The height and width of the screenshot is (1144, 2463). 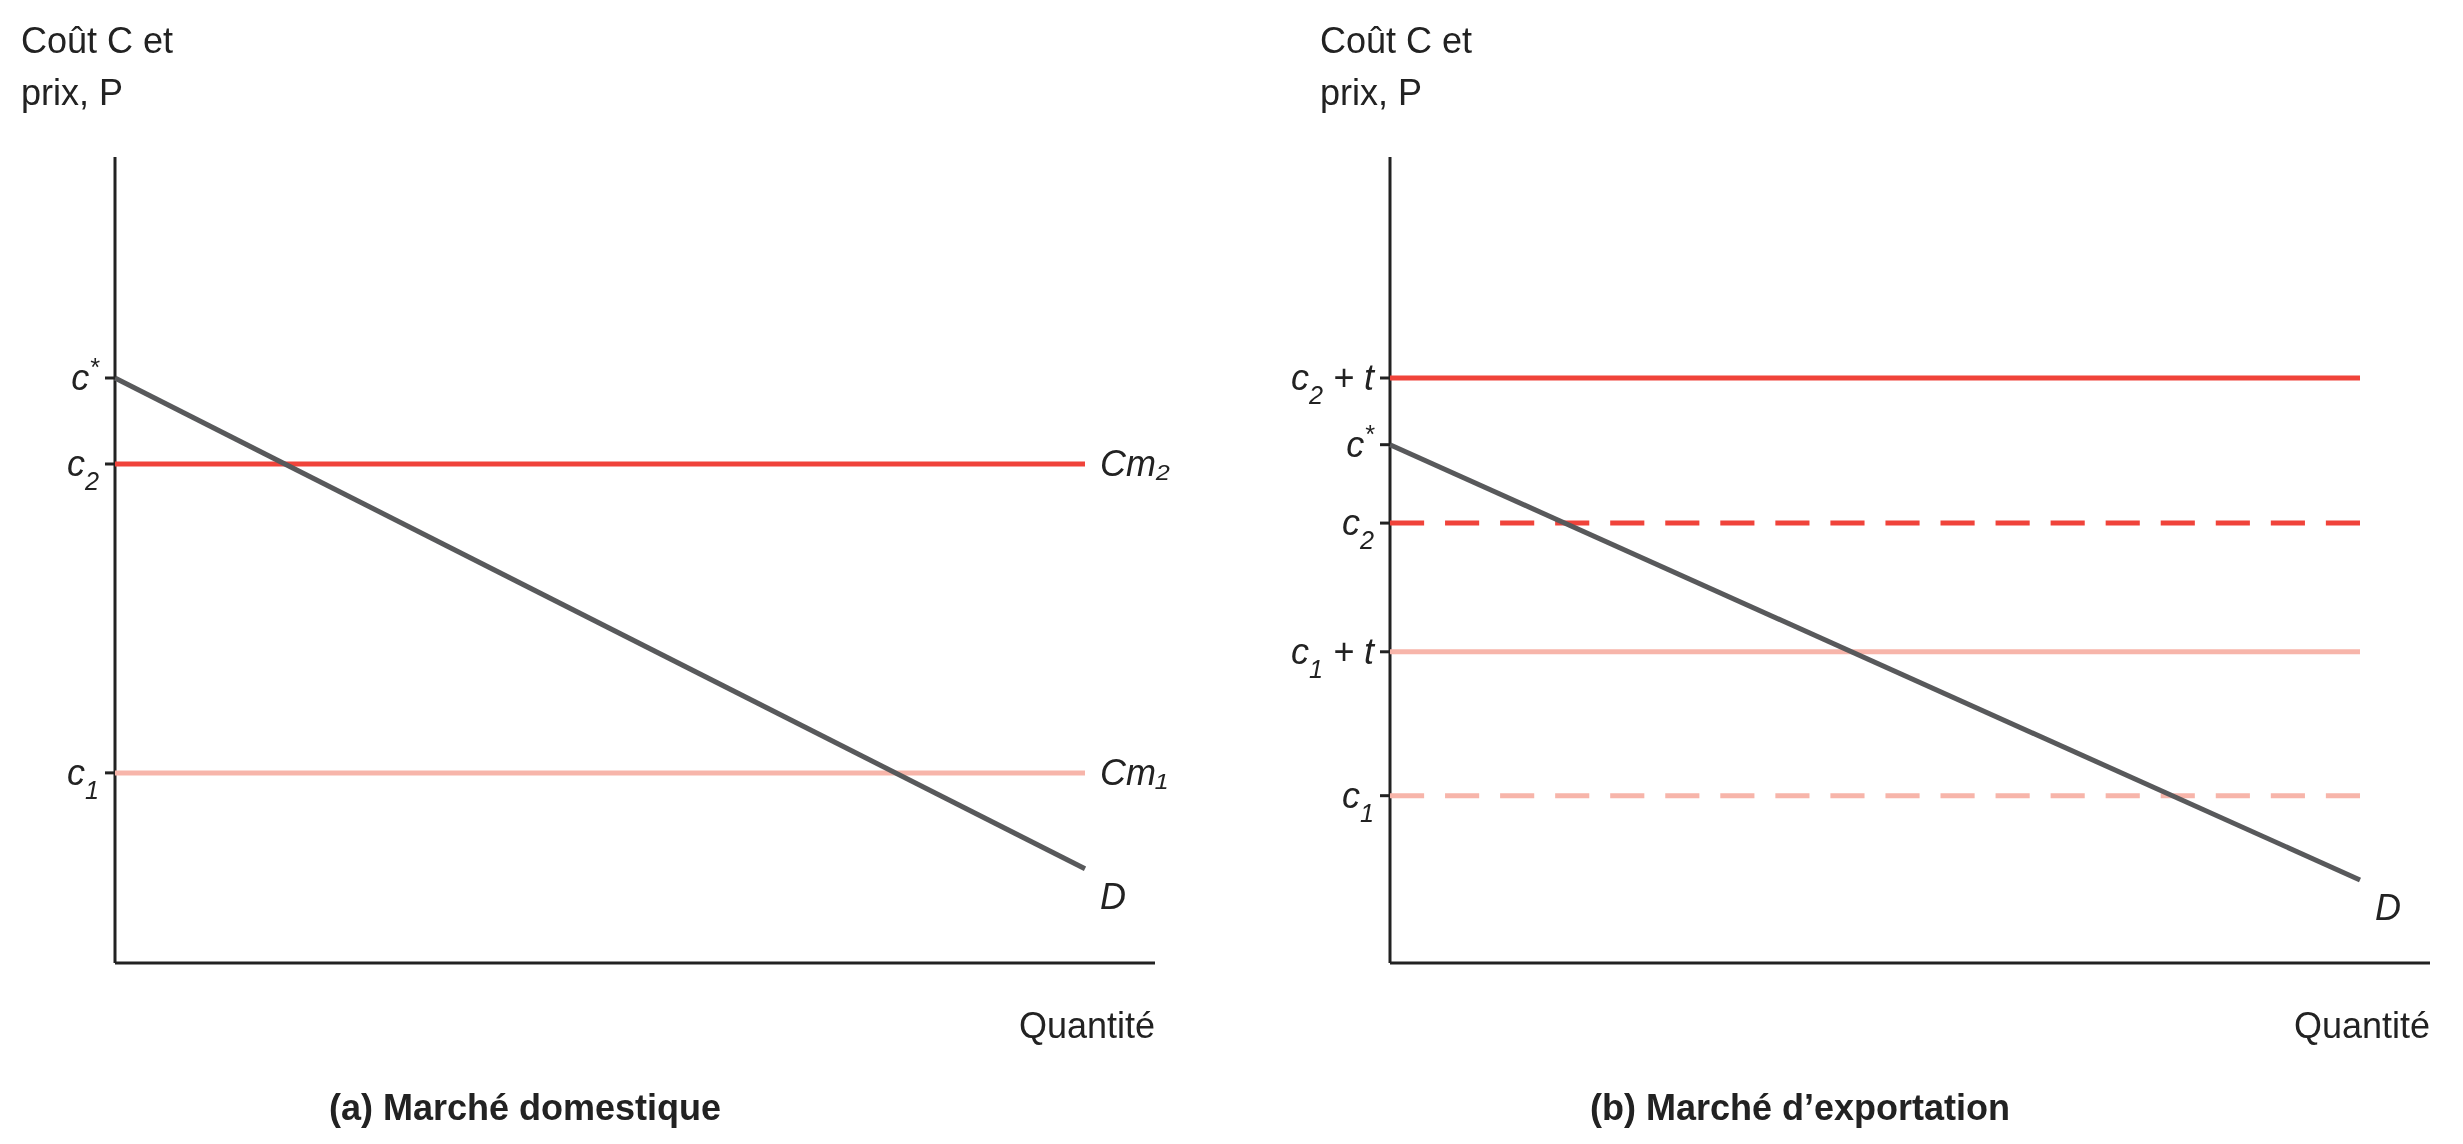 What do you see at coordinates (525, 1107) in the screenshot?
I see `text: (a) Marché domestique` at bounding box center [525, 1107].